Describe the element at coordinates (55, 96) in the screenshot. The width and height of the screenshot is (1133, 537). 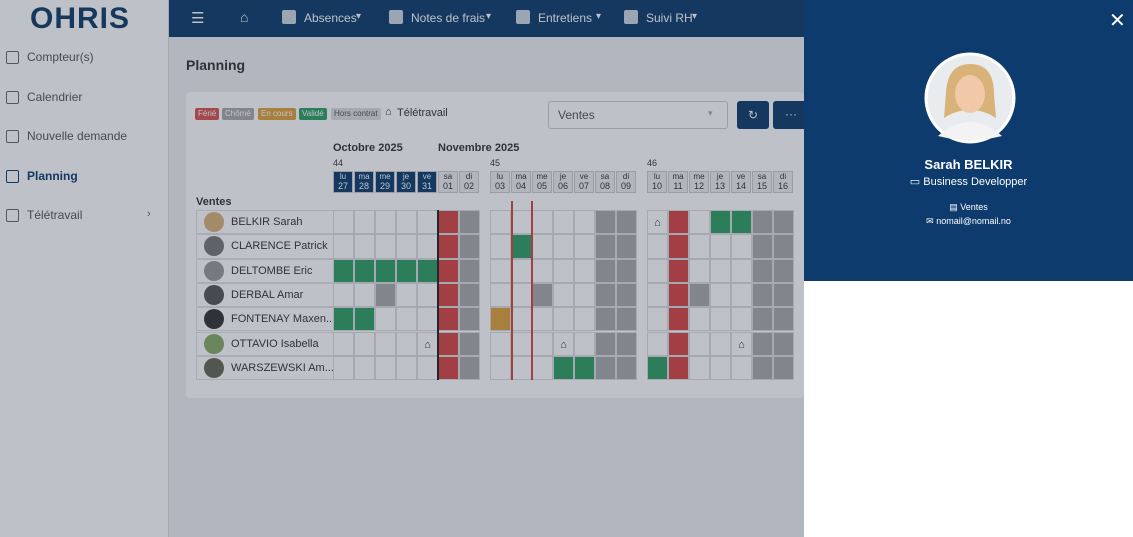
I see `sidebar-item: Calendrier` at that location.